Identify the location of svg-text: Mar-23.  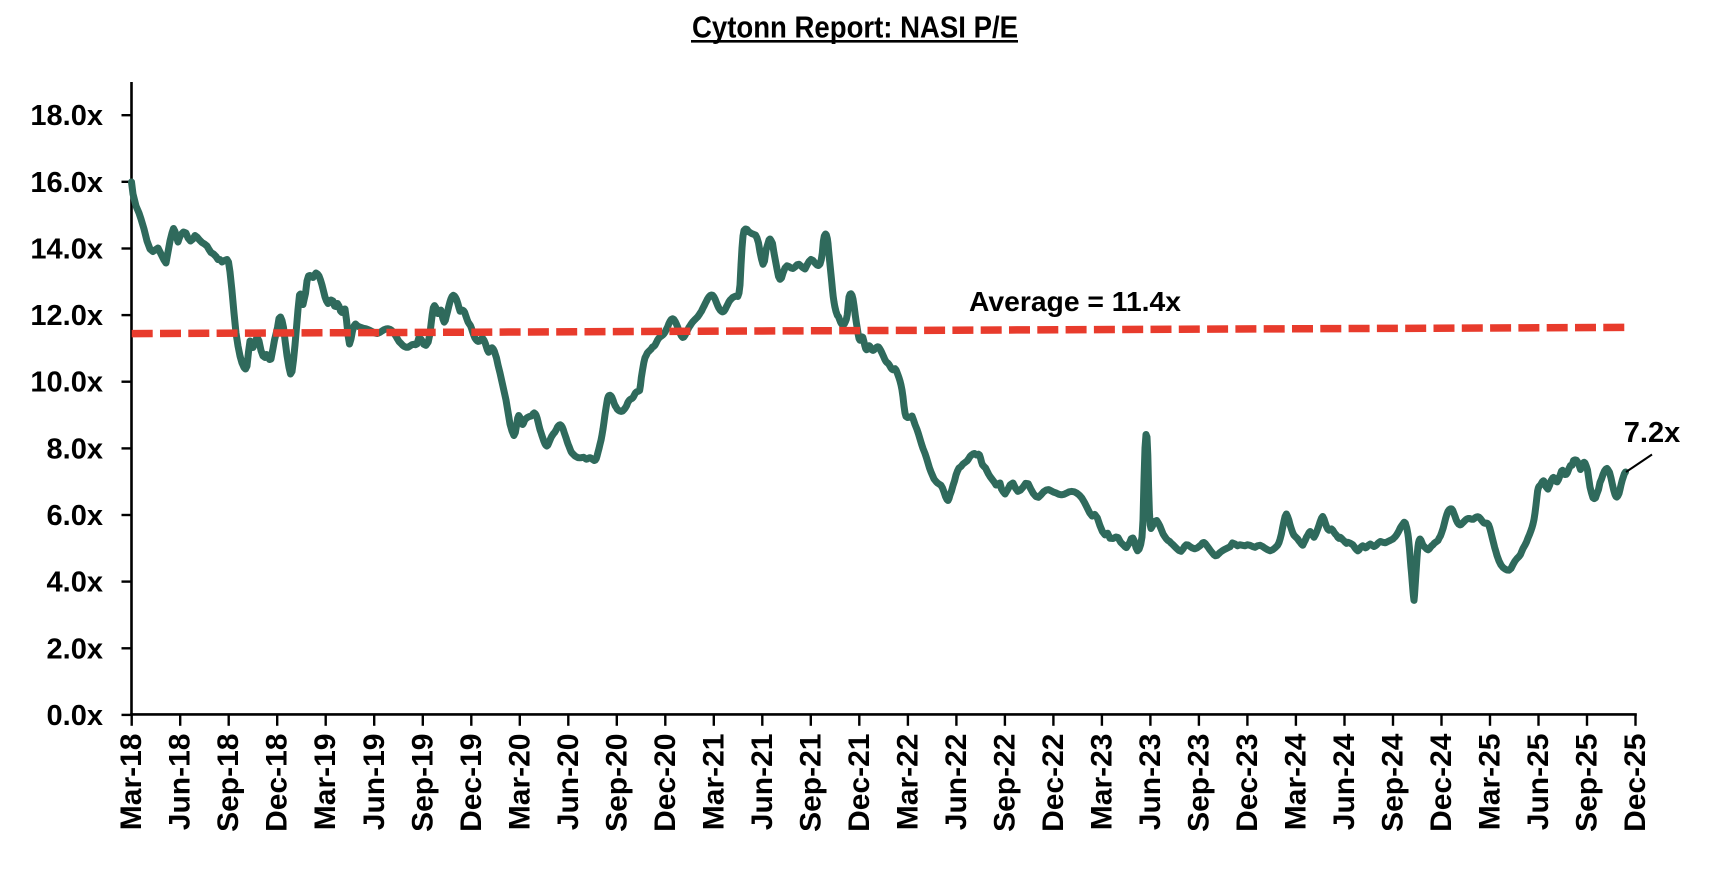
(1101, 782).